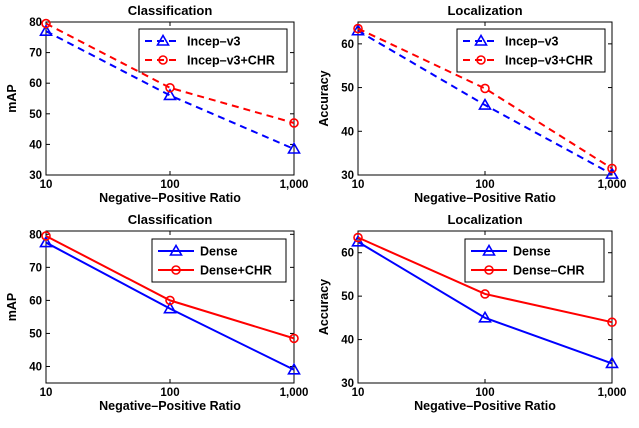 This screenshot has height=428, width=639. Describe the element at coordinates (534, 260) in the screenshot. I see `legend: Dense Dense–CHR` at that location.